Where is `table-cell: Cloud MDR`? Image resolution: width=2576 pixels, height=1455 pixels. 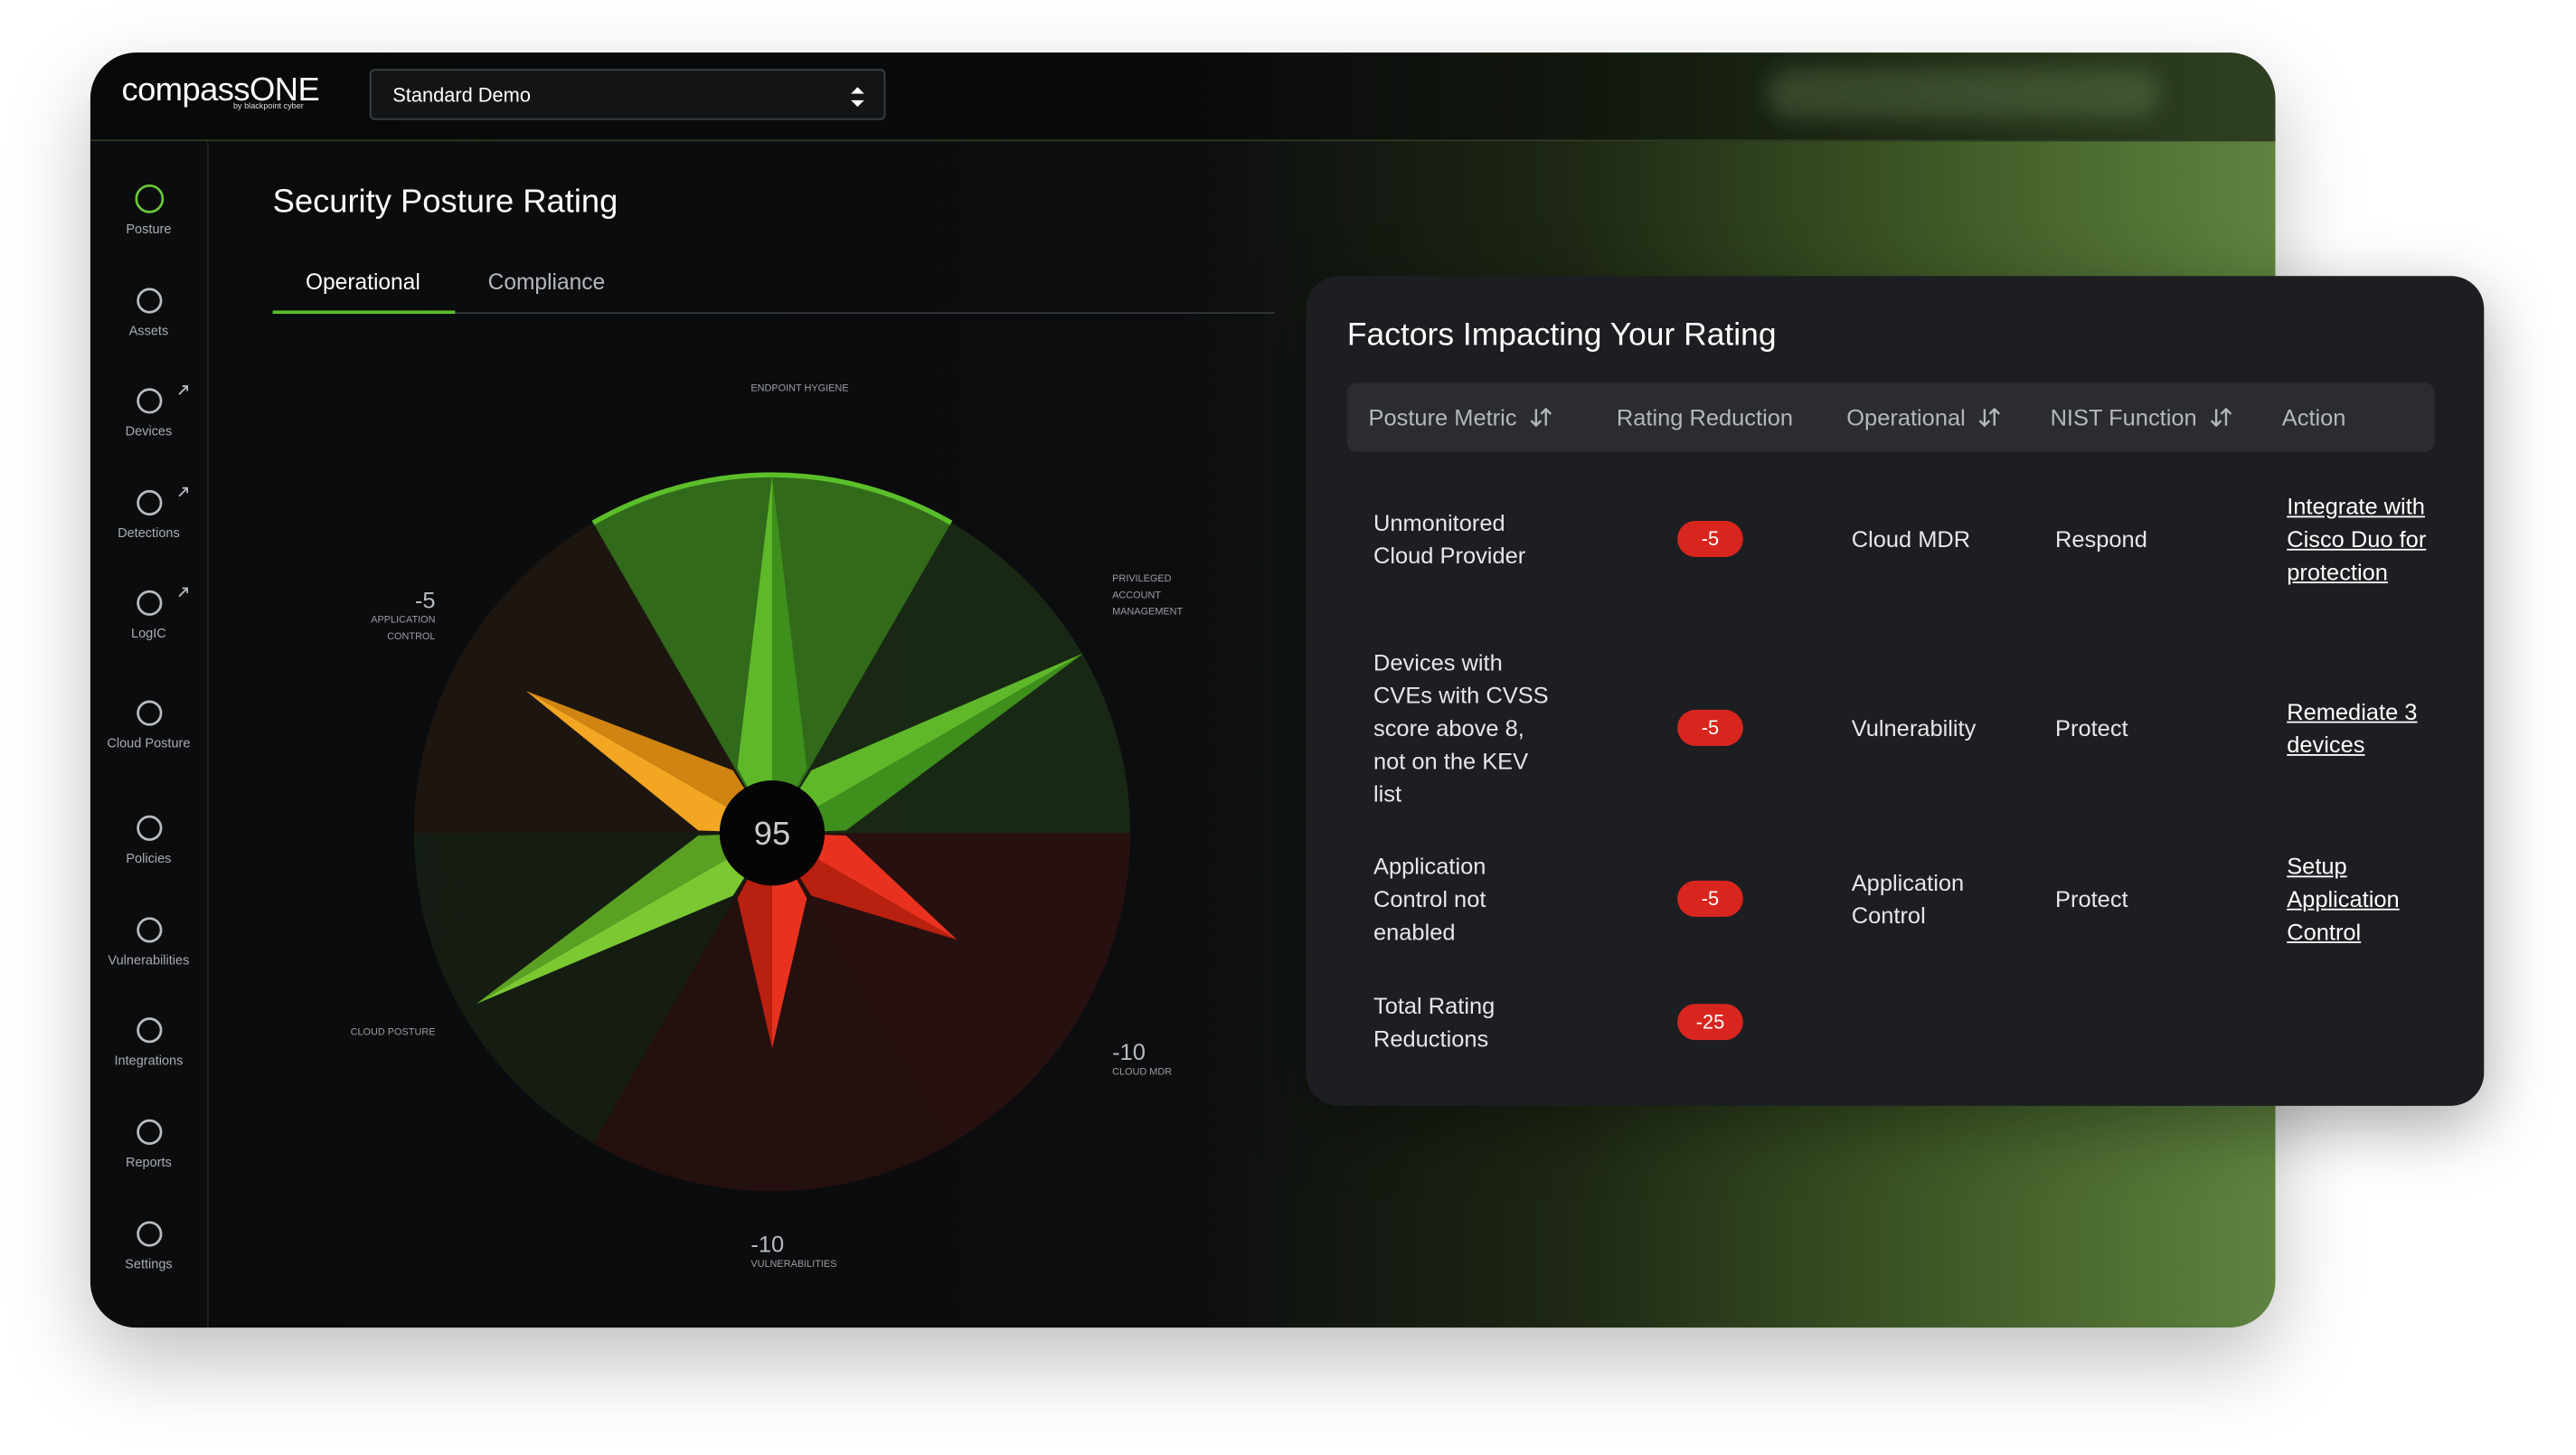
table-cell: Cloud MDR is located at coordinates (1911, 539).